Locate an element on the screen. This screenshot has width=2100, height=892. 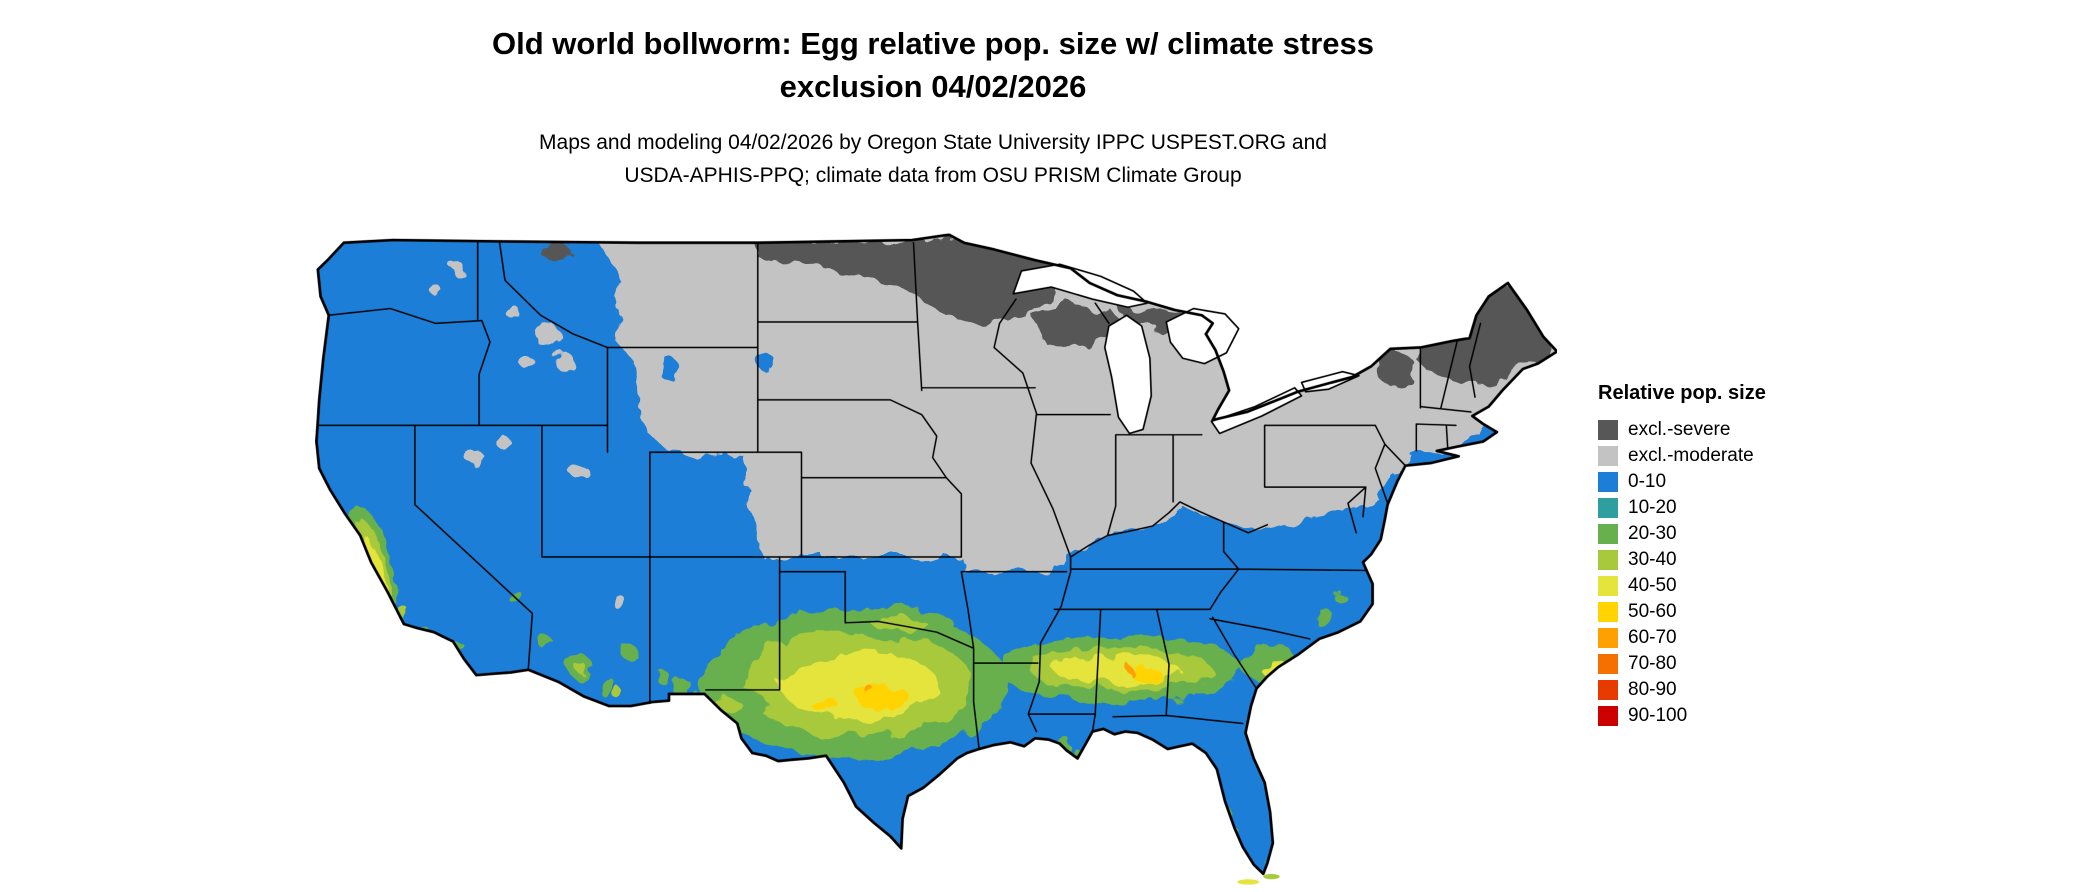
legend-item: 30-40 is located at coordinates (1682, 560).